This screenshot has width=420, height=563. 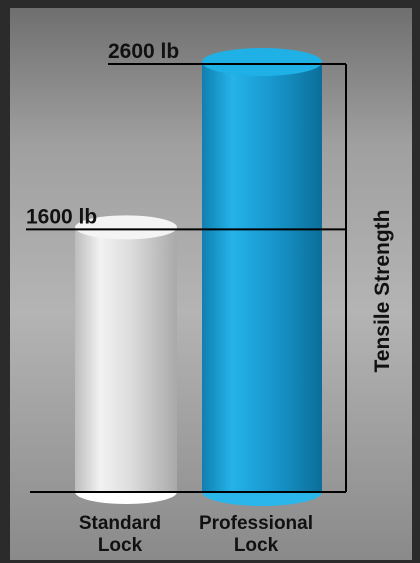 What do you see at coordinates (256, 523) in the screenshot?
I see `category-label-line: Professional` at bounding box center [256, 523].